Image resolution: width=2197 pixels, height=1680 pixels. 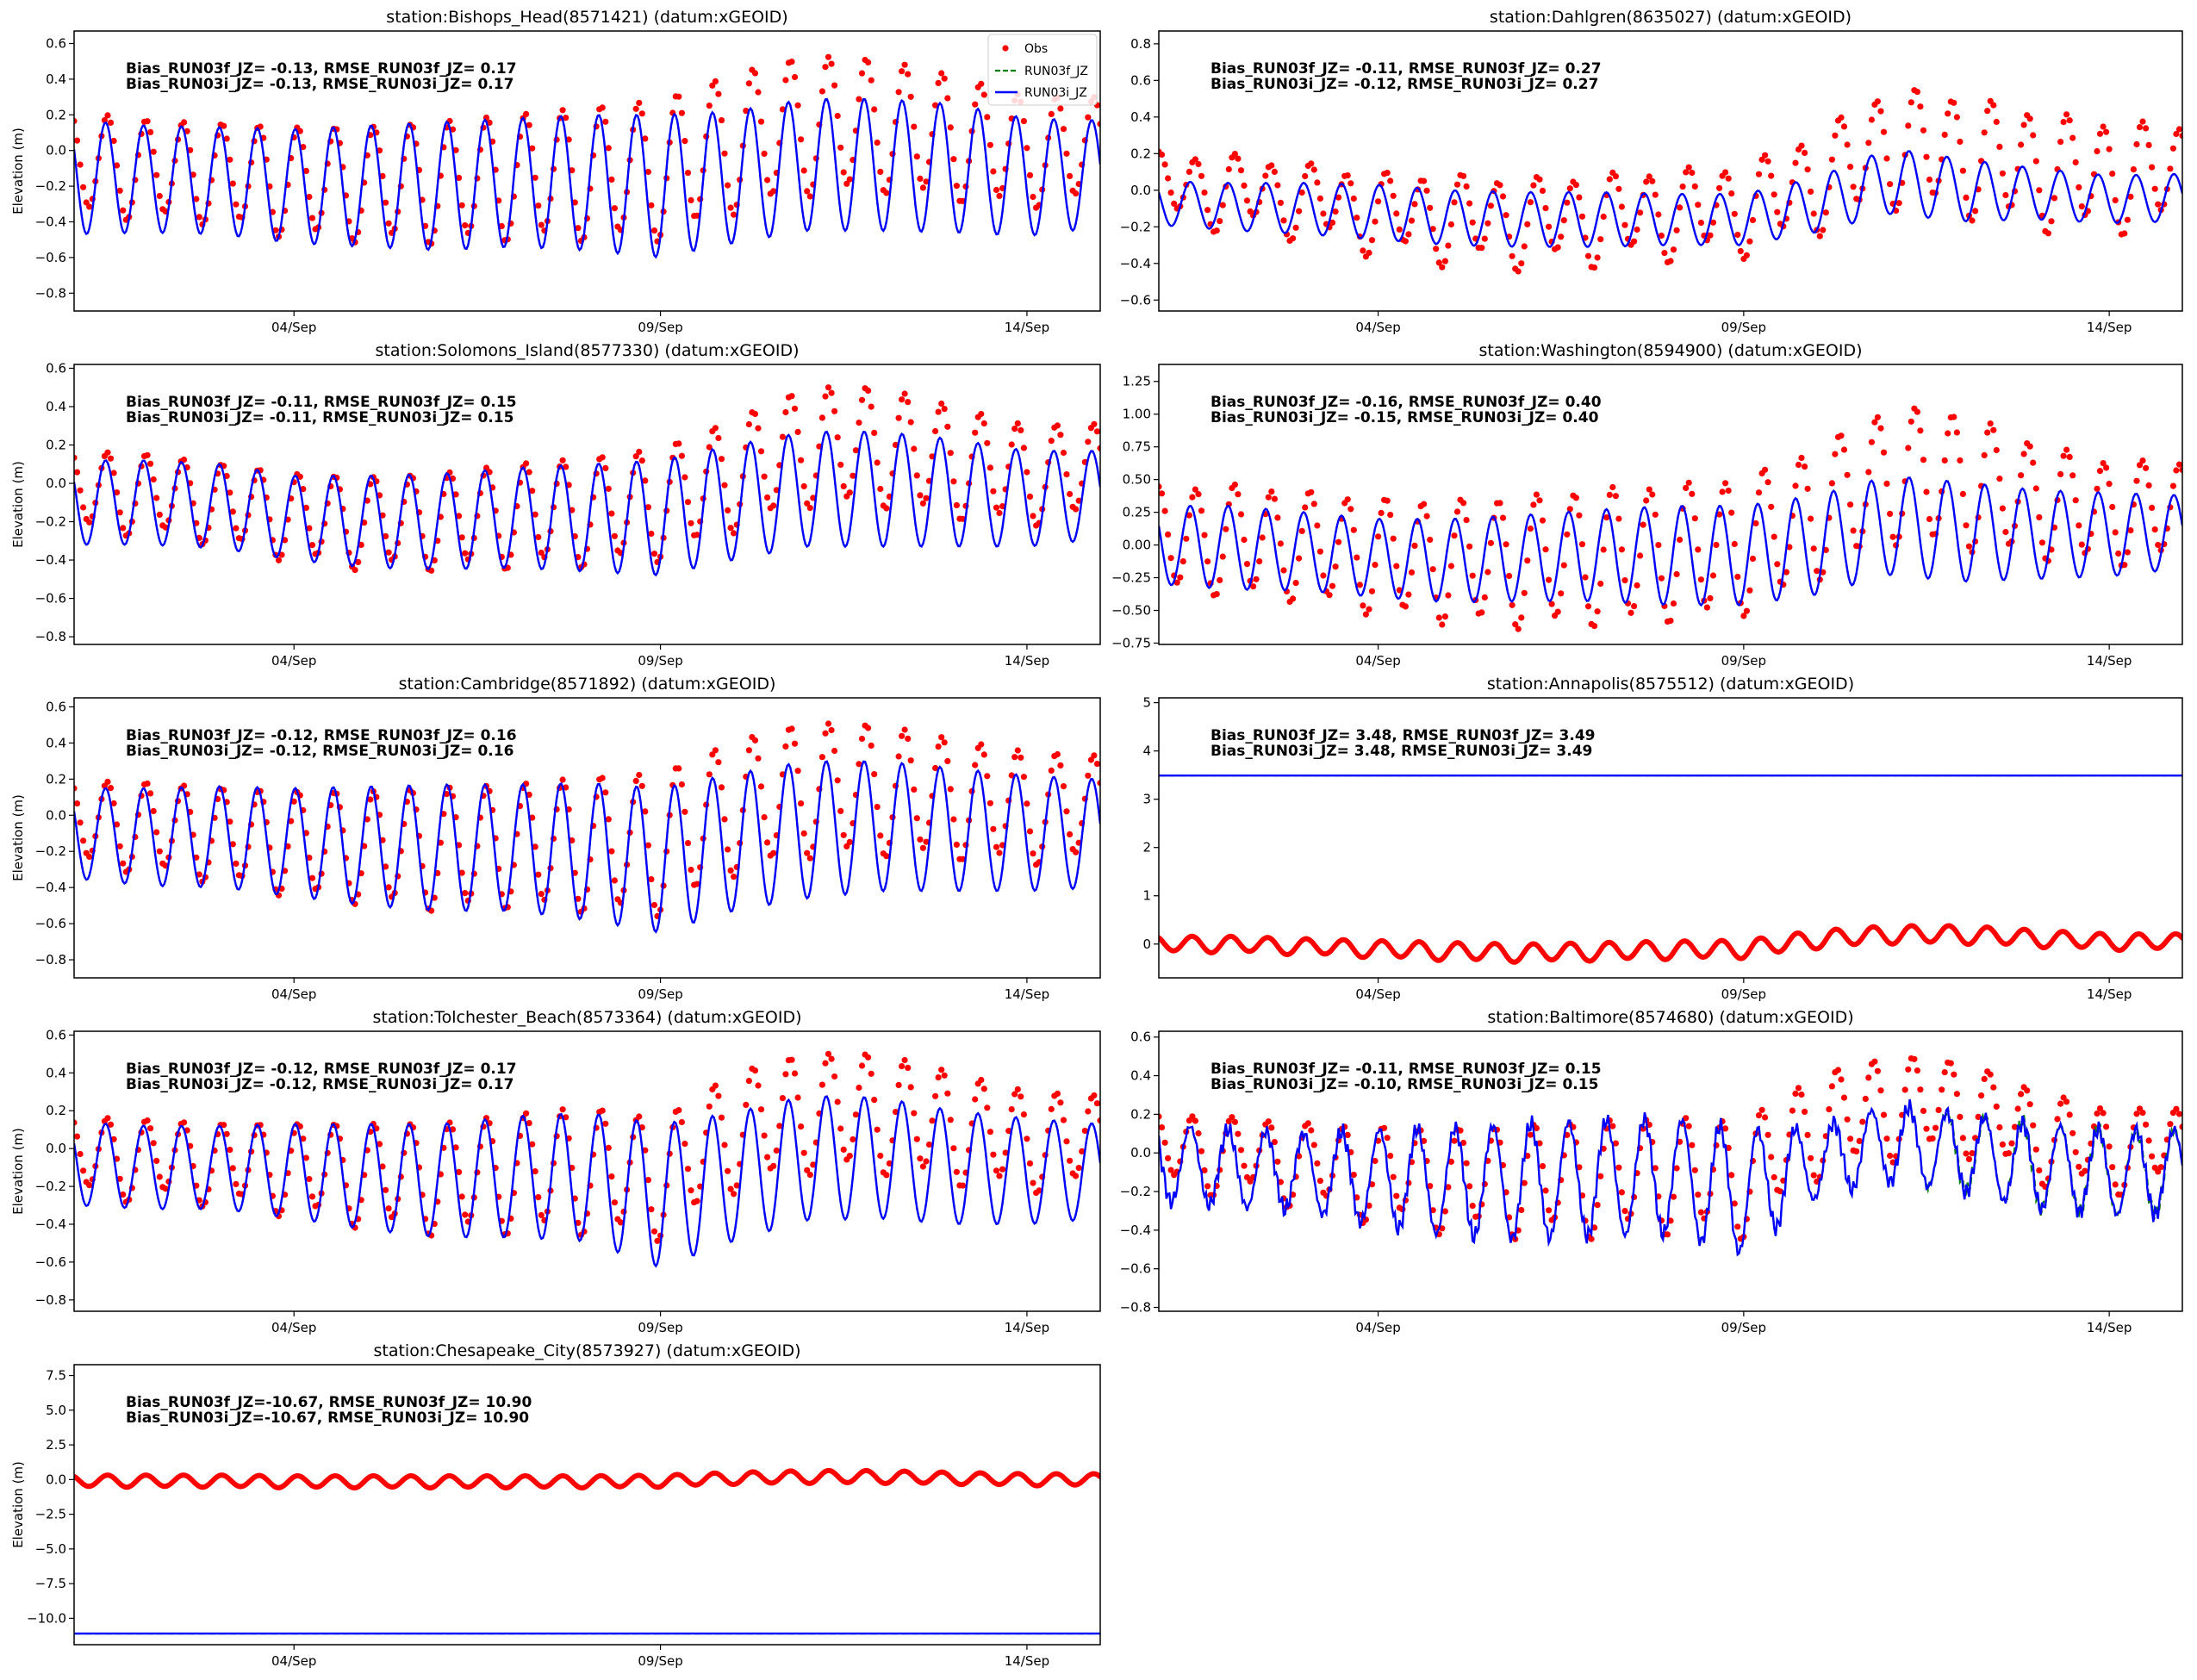 I want to click on y-tick-label: −0.8, so click(x=1135, y=1308).